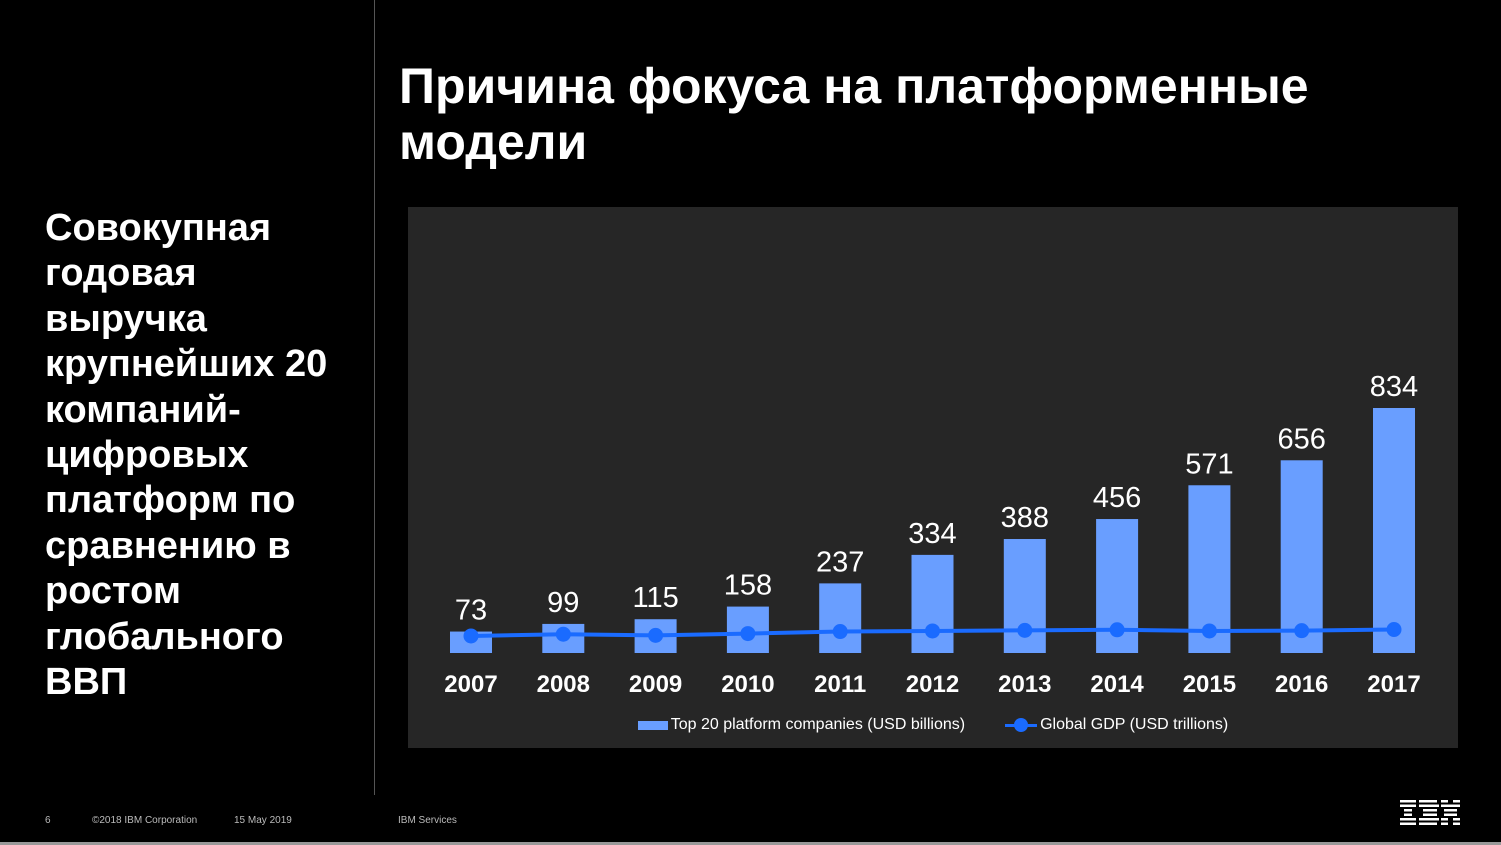 The height and width of the screenshot is (845, 1501). What do you see at coordinates (1209, 464) in the screenshot?
I see `data-label: 571` at bounding box center [1209, 464].